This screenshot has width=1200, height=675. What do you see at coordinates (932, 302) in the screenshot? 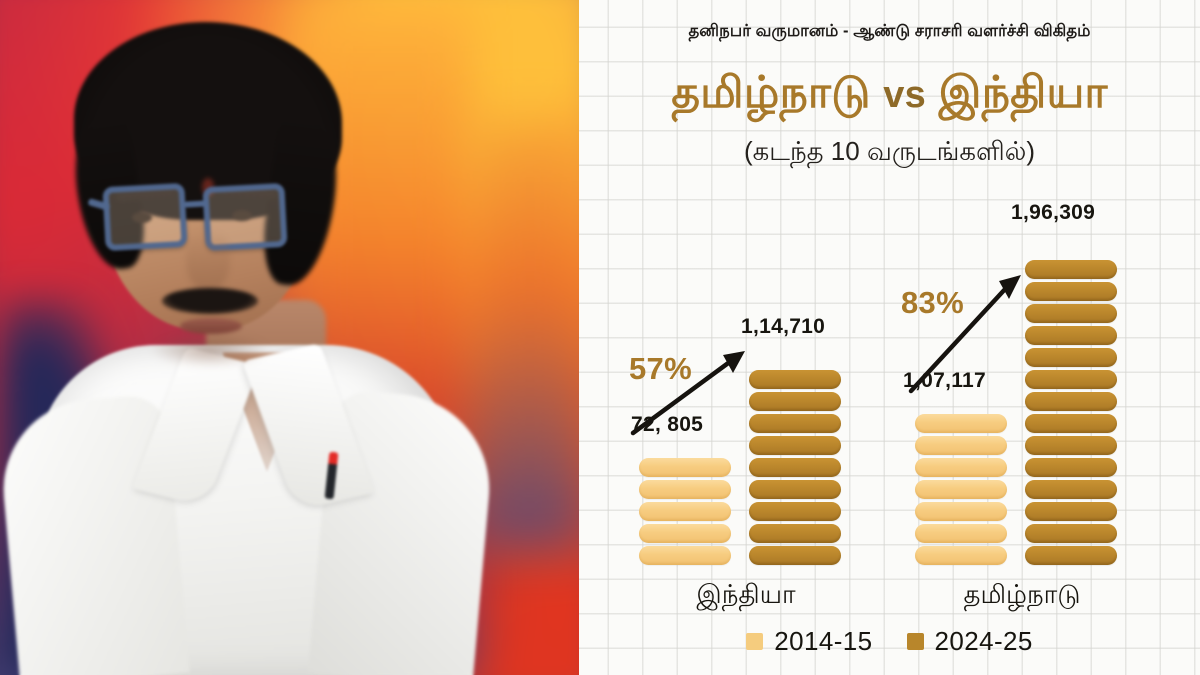
I see `growth-label-tamilnadu: 83%` at bounding box center [932, 302].